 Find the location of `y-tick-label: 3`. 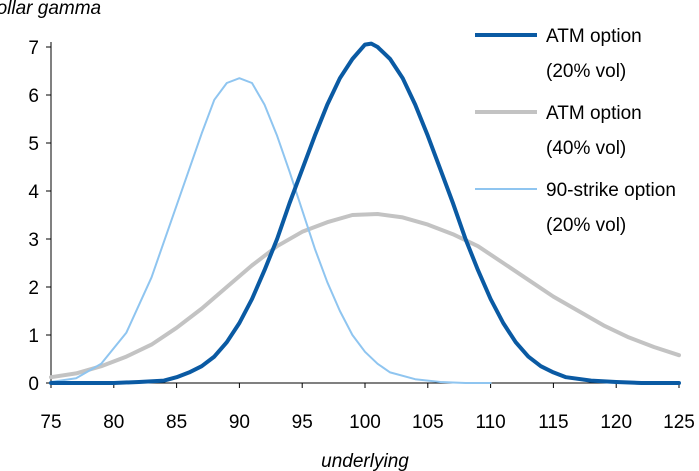

y-tick-label: 3 is located at coordinates (33, 240).